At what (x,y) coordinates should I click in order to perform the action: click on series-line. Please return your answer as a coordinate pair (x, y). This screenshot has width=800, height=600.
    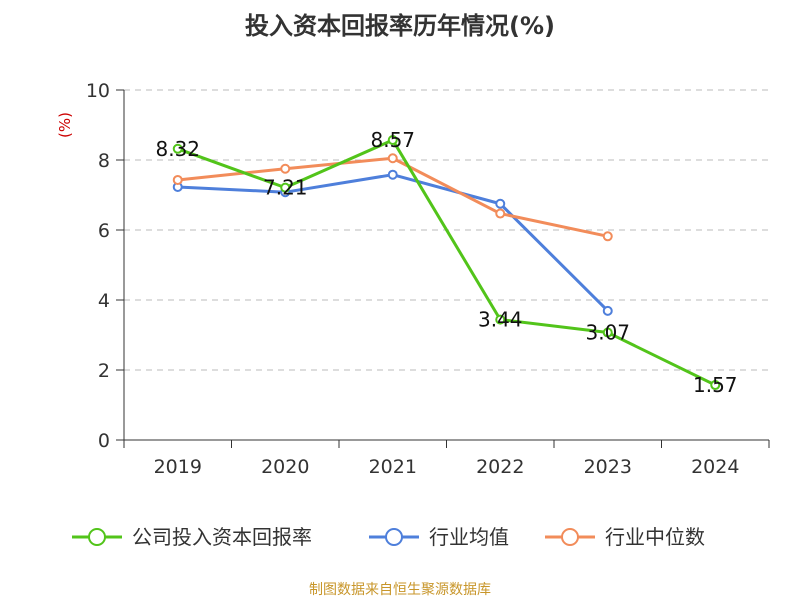
    Looking at the image, I should click on (393, 242).